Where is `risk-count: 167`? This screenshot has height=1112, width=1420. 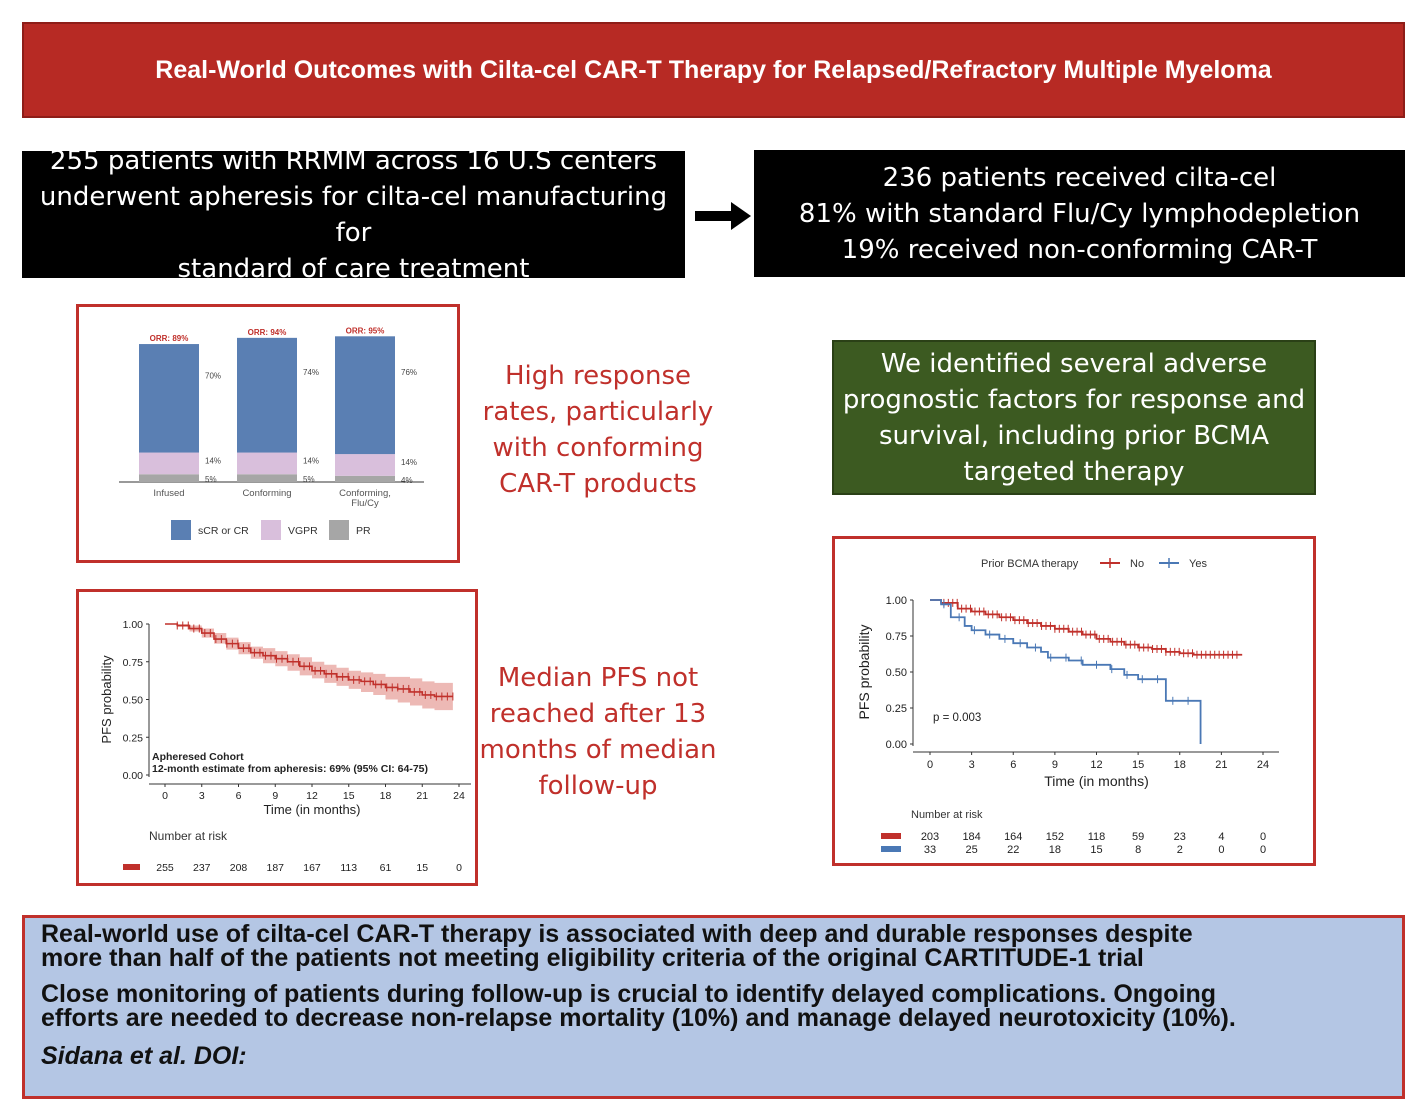 risk-count: 167 is located at coordinates (312, 868).